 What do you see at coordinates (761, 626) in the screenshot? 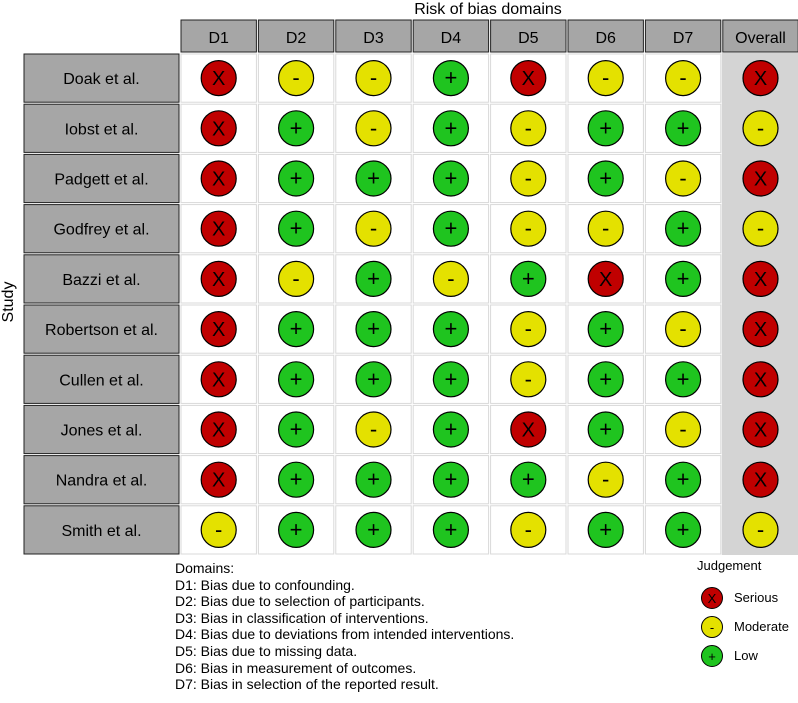
I see `legend-label-moderate: Moderate` at bounding box center [761, 626].